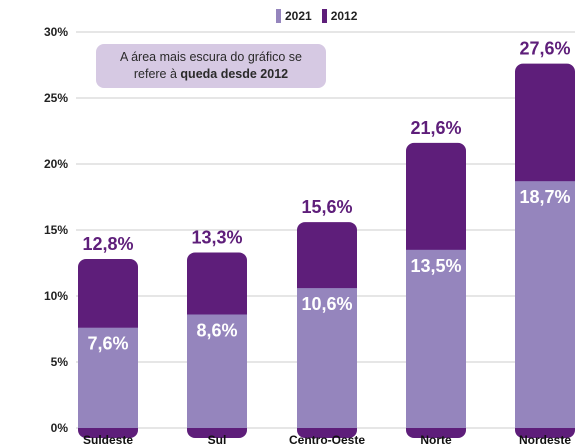  I want to click on legend-swatch-2012, so click(324, 16).